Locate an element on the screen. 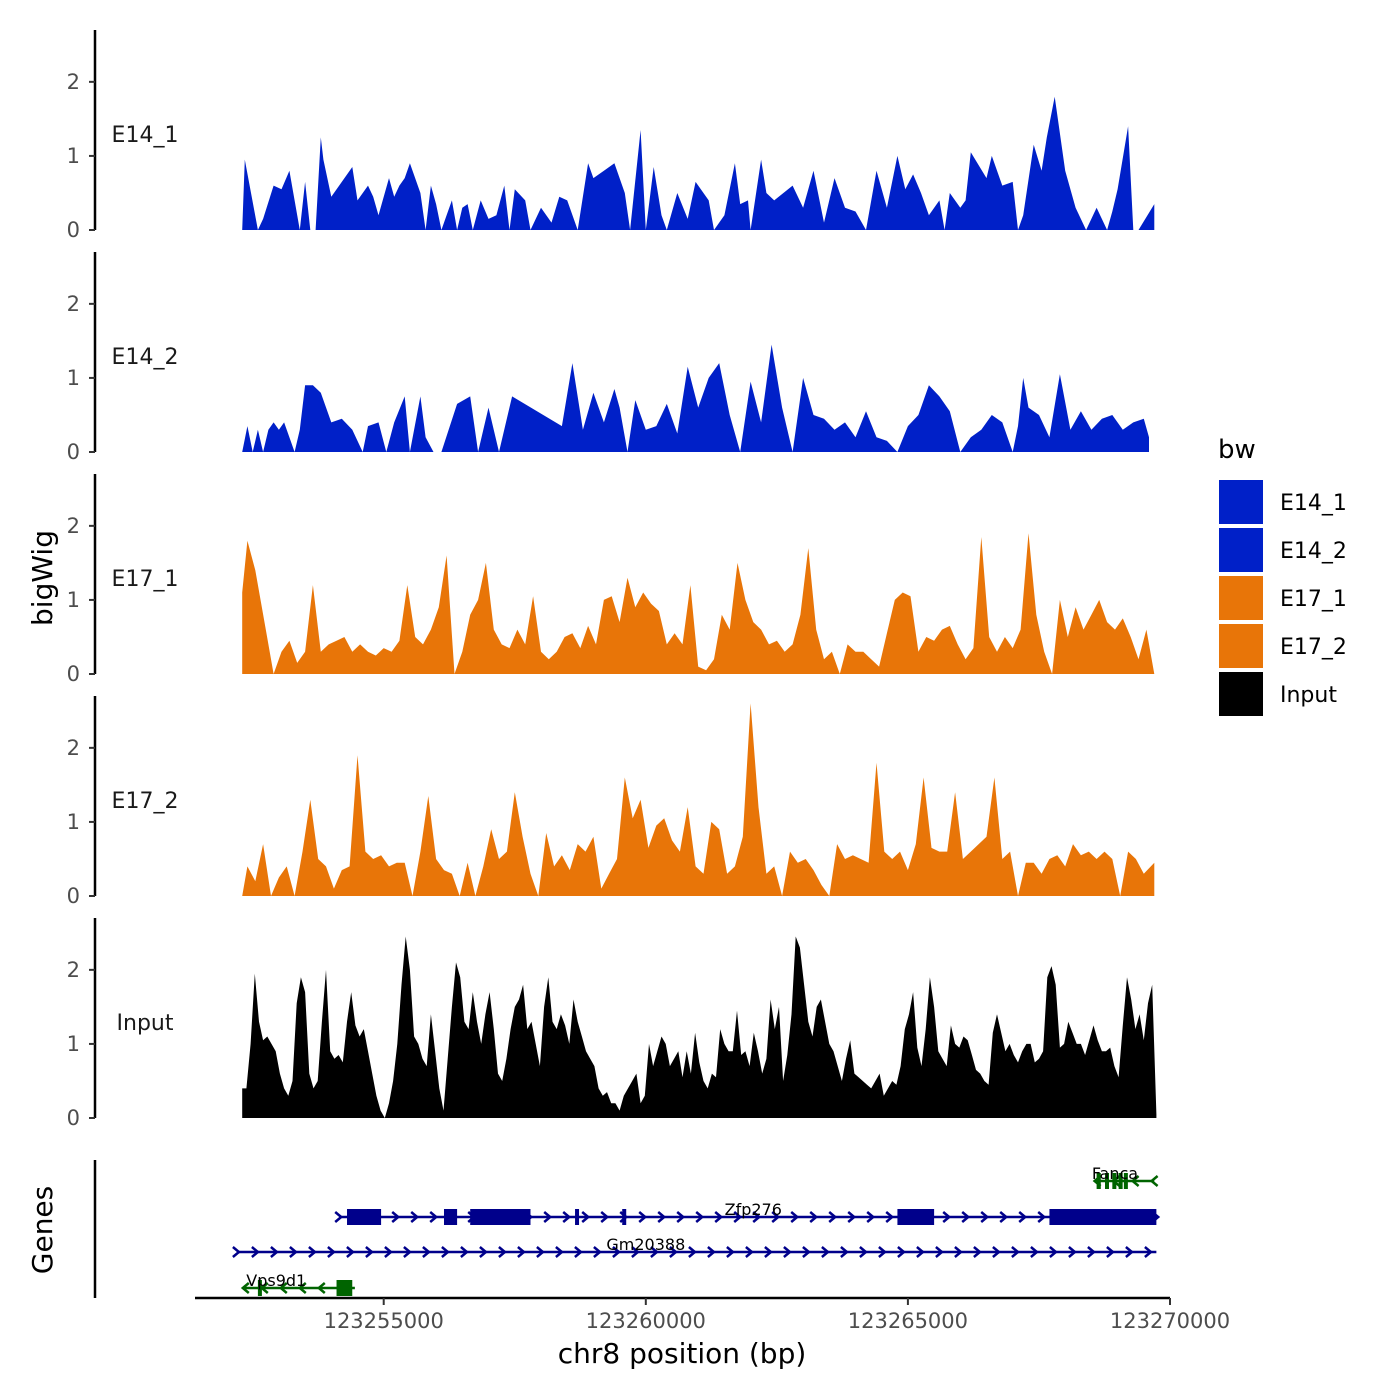  gene-label: Vps9d1 is located at coordinates (276, 1280).